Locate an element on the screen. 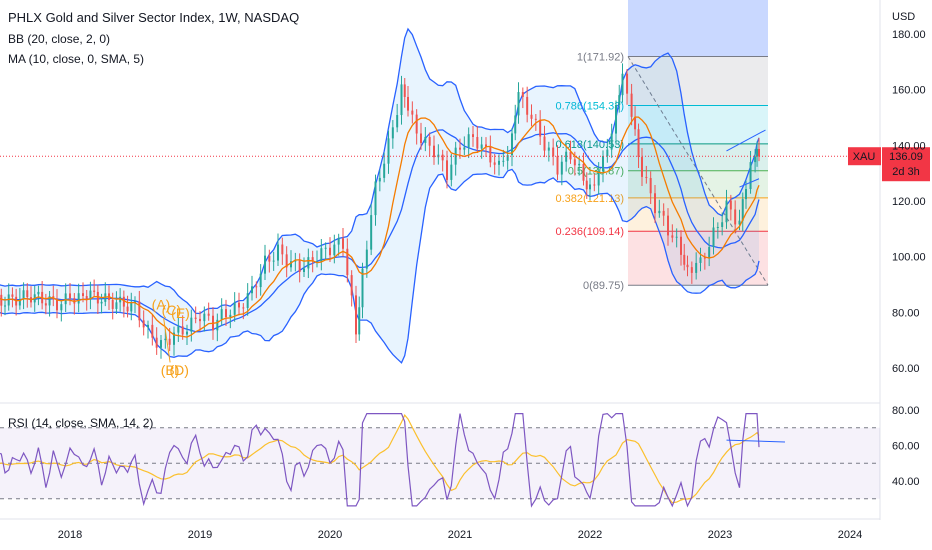 This screenshot has height=550, width=932. price-axis-tick: 100.00 is located at coordinates (909, 258).